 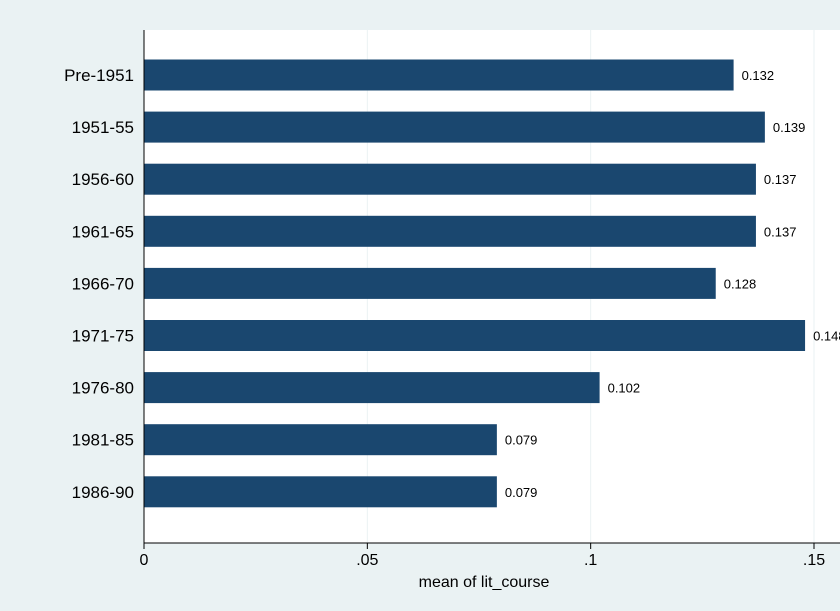 What do you see at coordinates (103, 336) in the screenshot?
I see `category-label: 1971-75` at bounding box center [103, 336].